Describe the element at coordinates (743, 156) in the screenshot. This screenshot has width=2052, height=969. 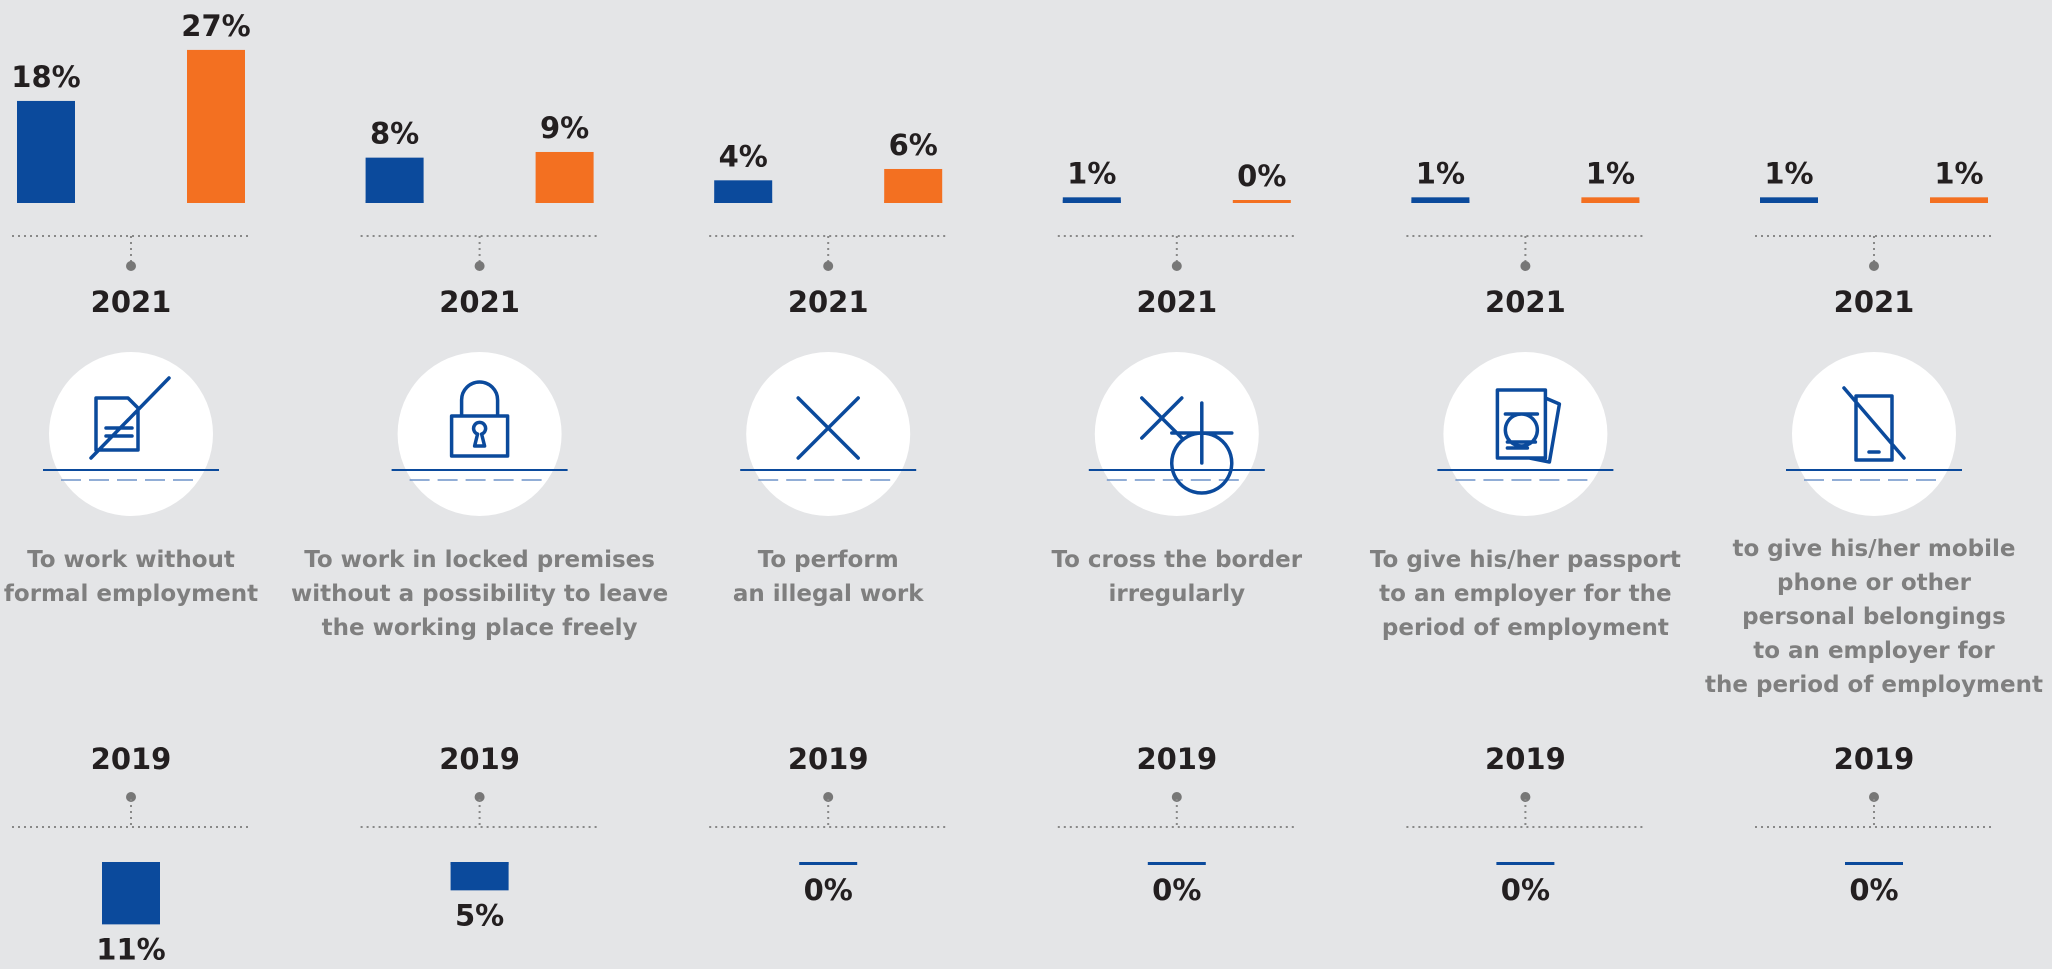
I see `value-label: 4%` at that location.